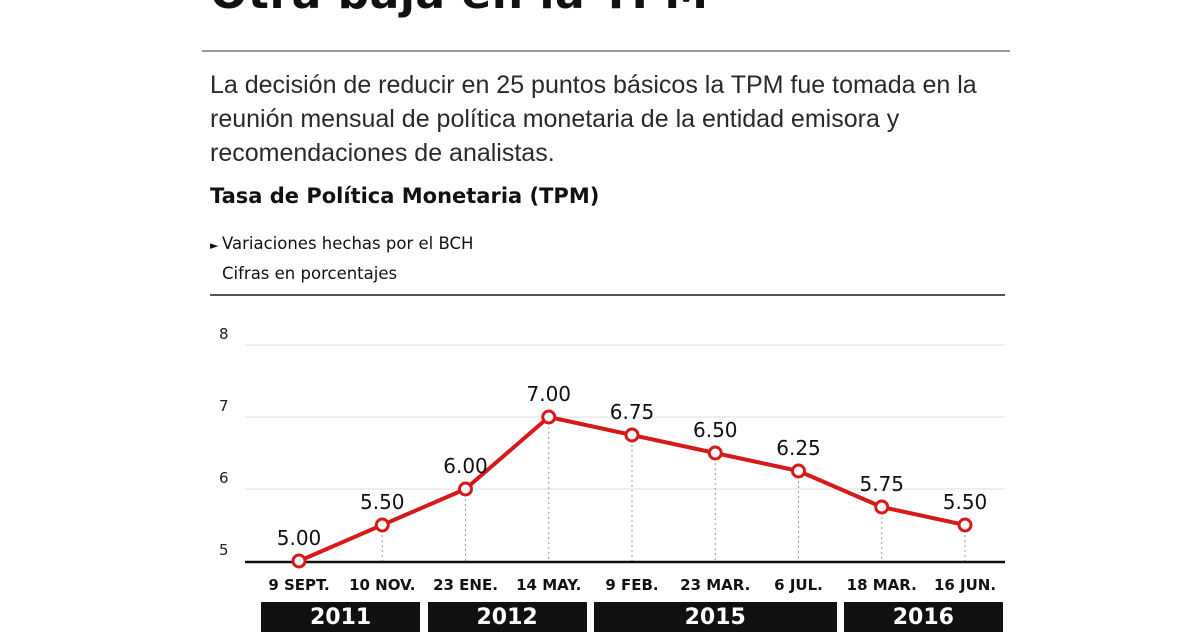  Describe the element at coordinates (465, 466) in the screenshot. I see `data-label: 6.00` at that location.